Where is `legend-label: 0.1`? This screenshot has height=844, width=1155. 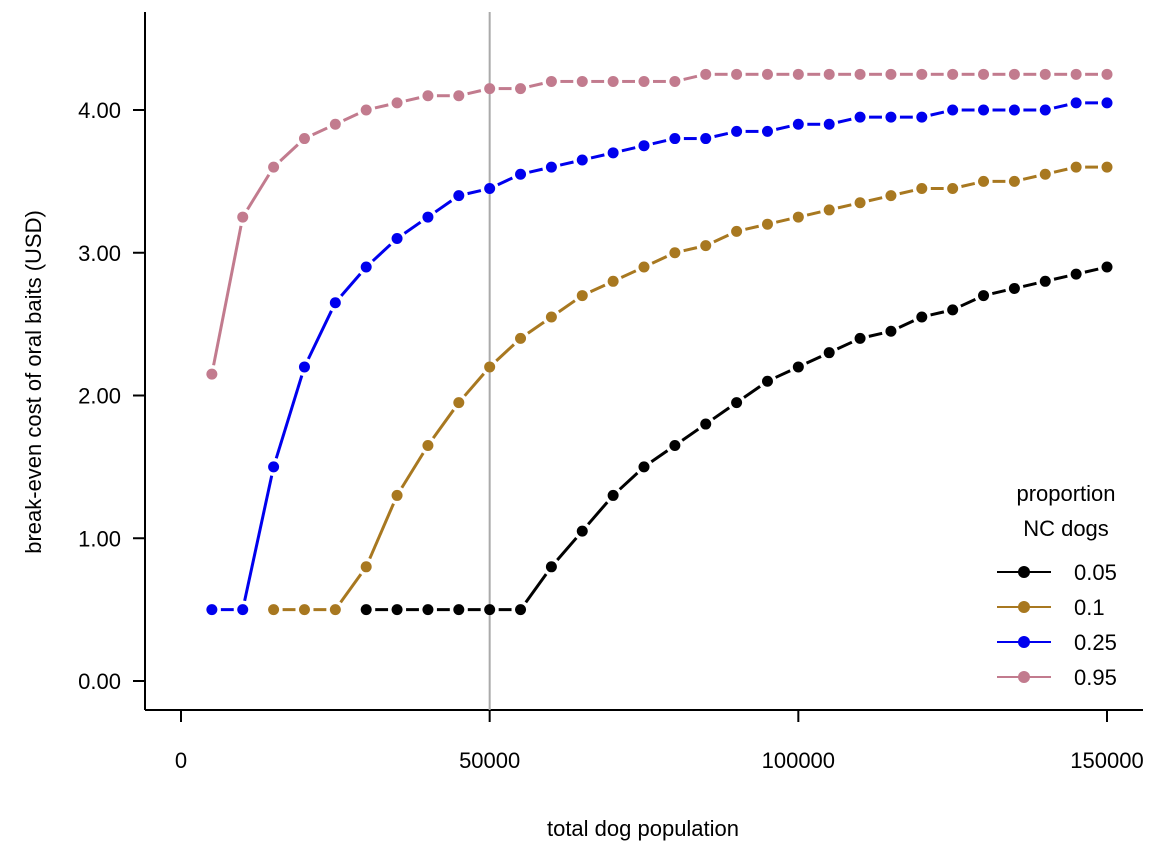
legend-label: 0.1 is located at coordinates (1089, 607).